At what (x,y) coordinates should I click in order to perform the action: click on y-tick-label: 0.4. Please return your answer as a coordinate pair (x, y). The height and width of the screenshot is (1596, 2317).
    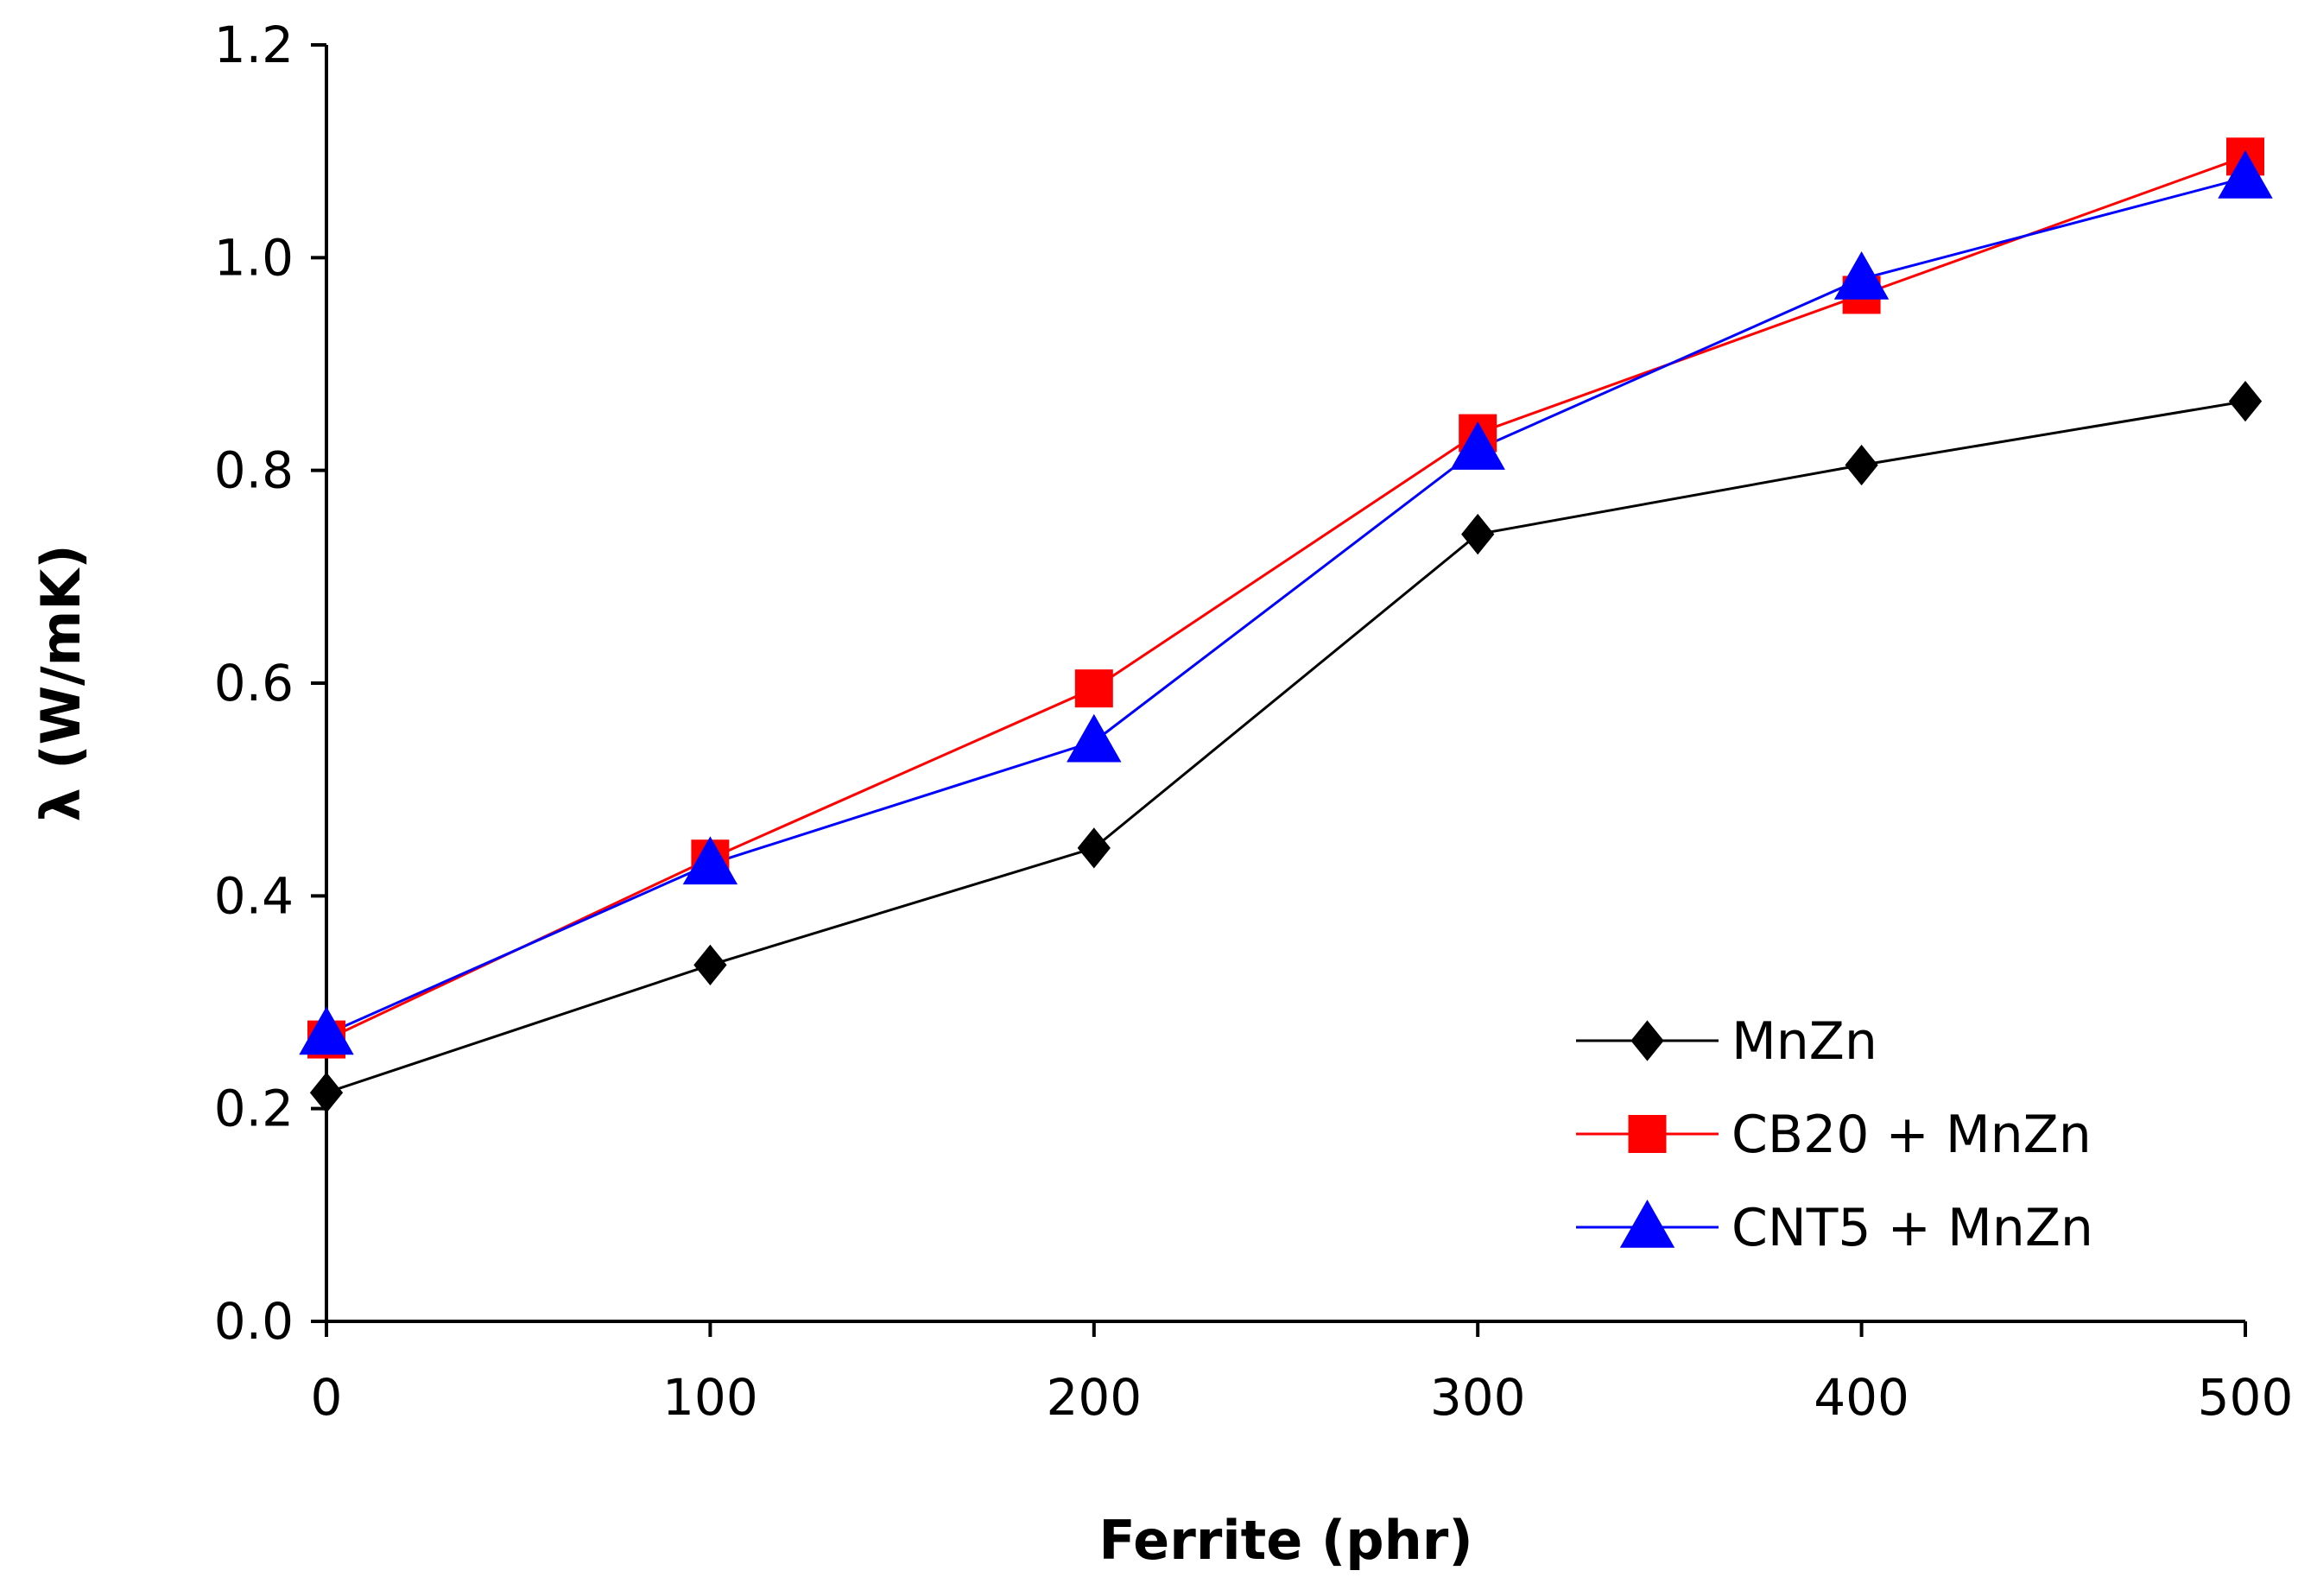
    Looking at the image, I should click on (254, 895).